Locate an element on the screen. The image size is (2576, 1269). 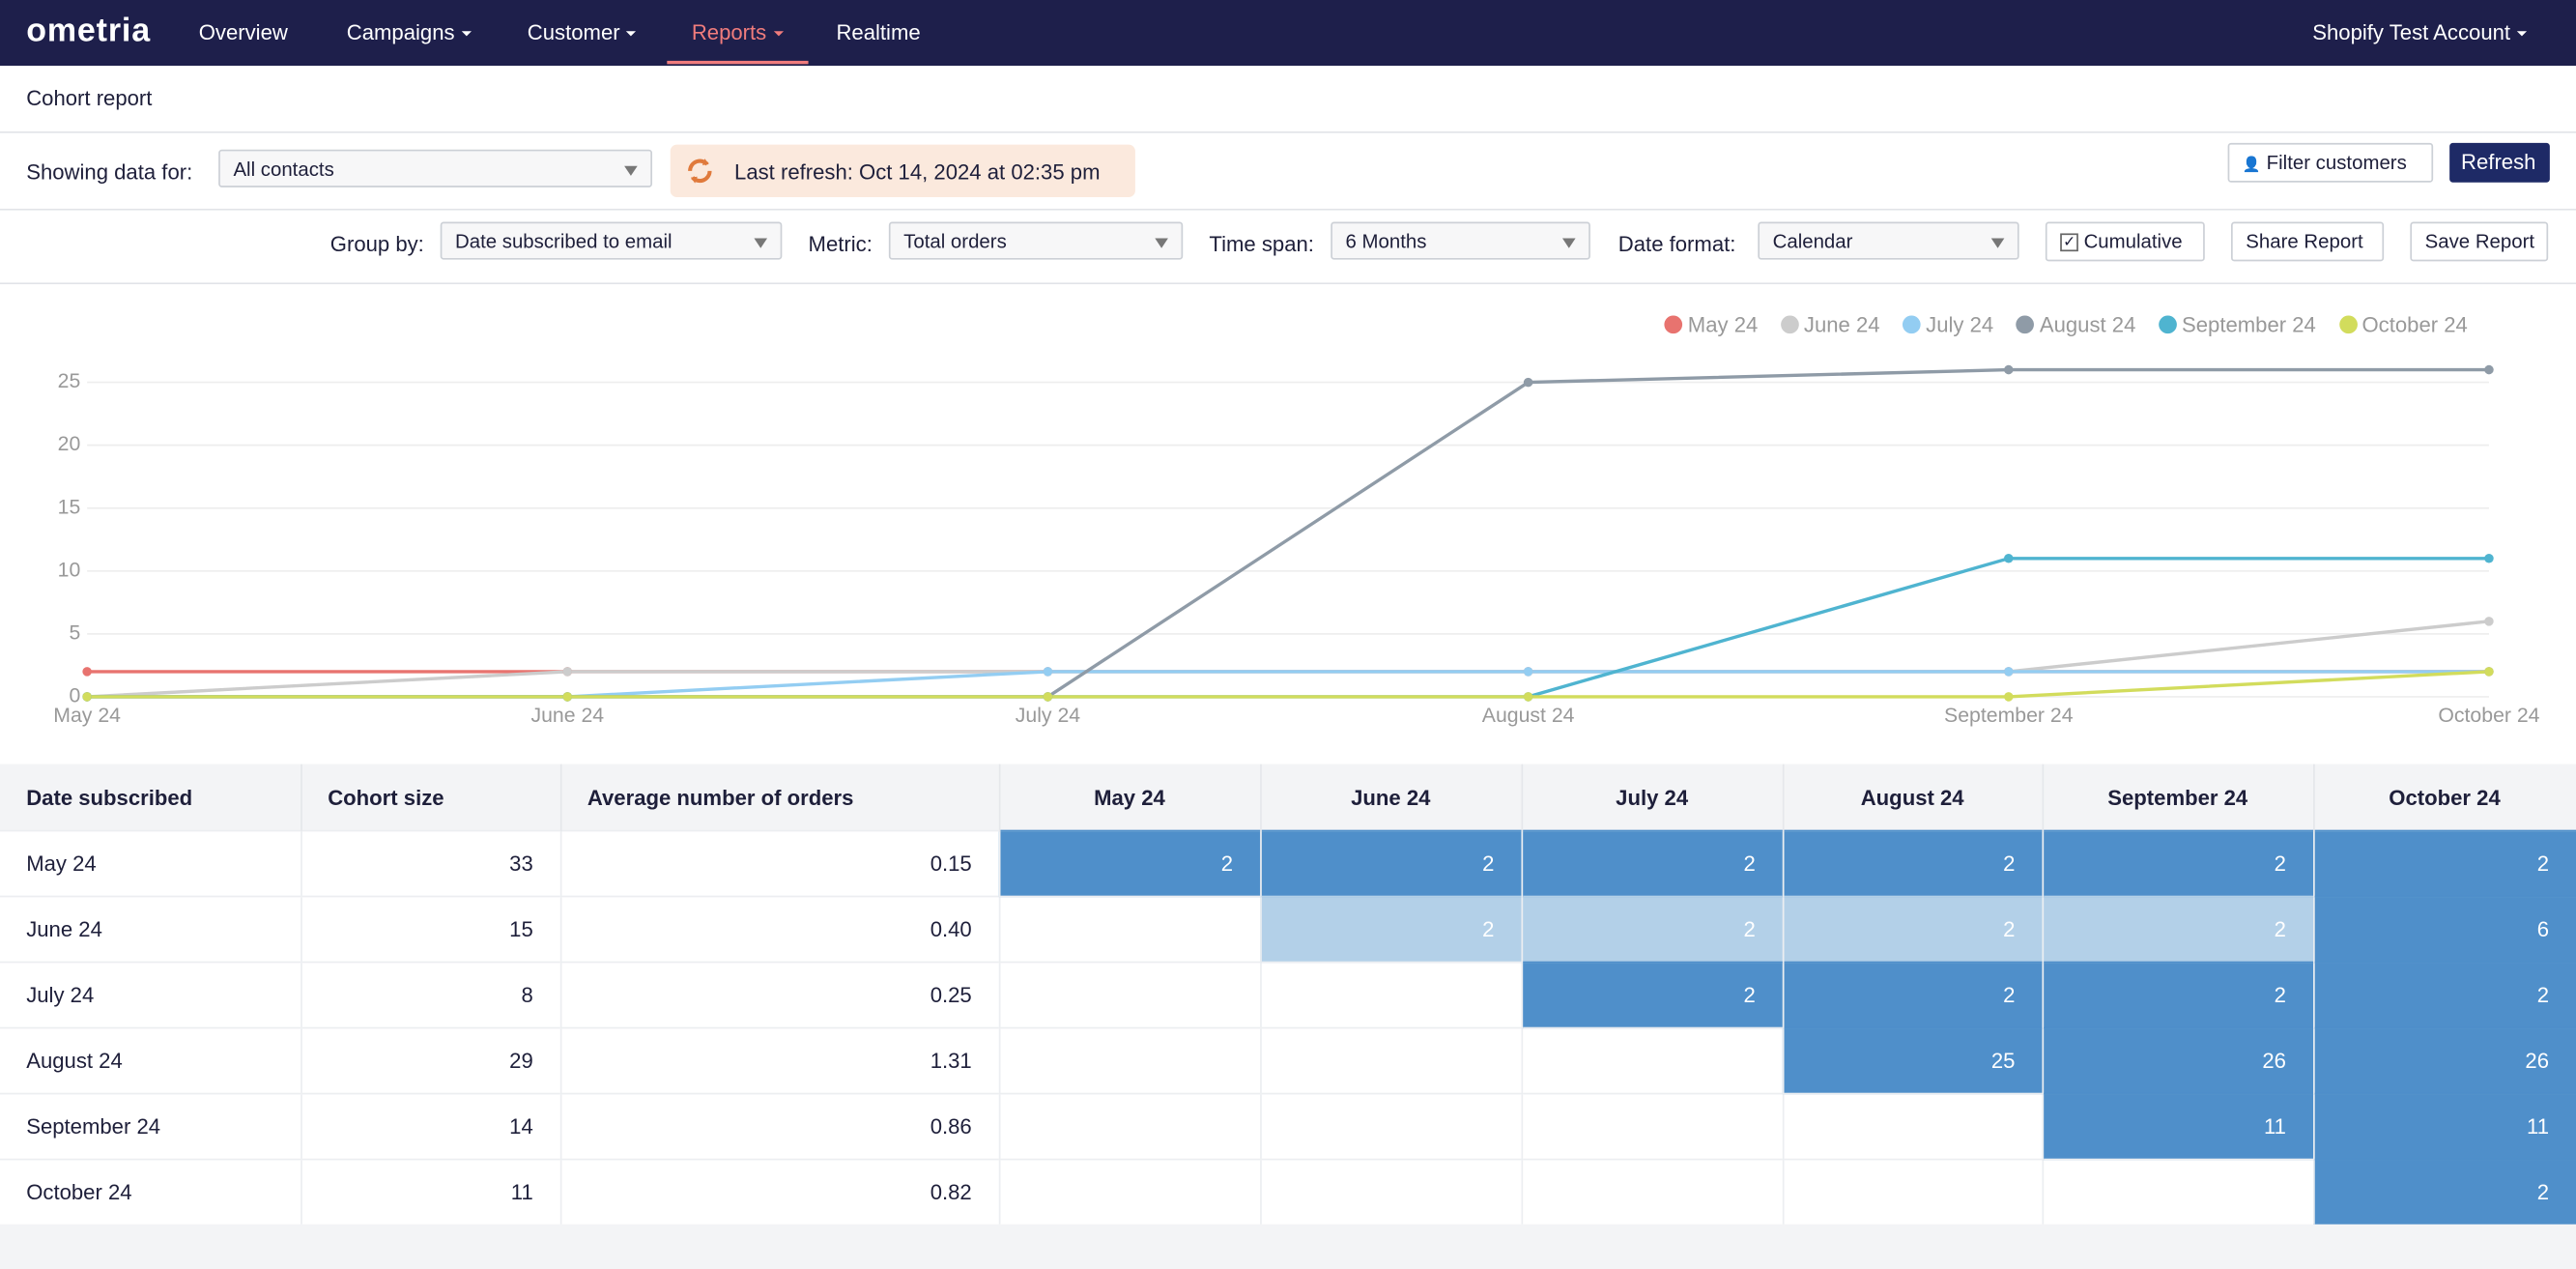
label: Metric: is located at coordinates (841, 244).